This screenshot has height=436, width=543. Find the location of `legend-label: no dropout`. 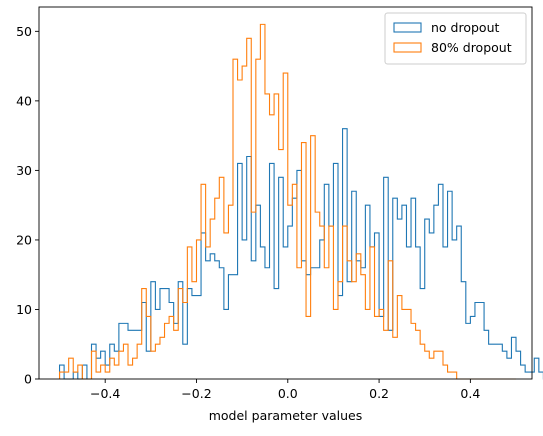

legend-label: no dropout is located at coordinates (465, 27).